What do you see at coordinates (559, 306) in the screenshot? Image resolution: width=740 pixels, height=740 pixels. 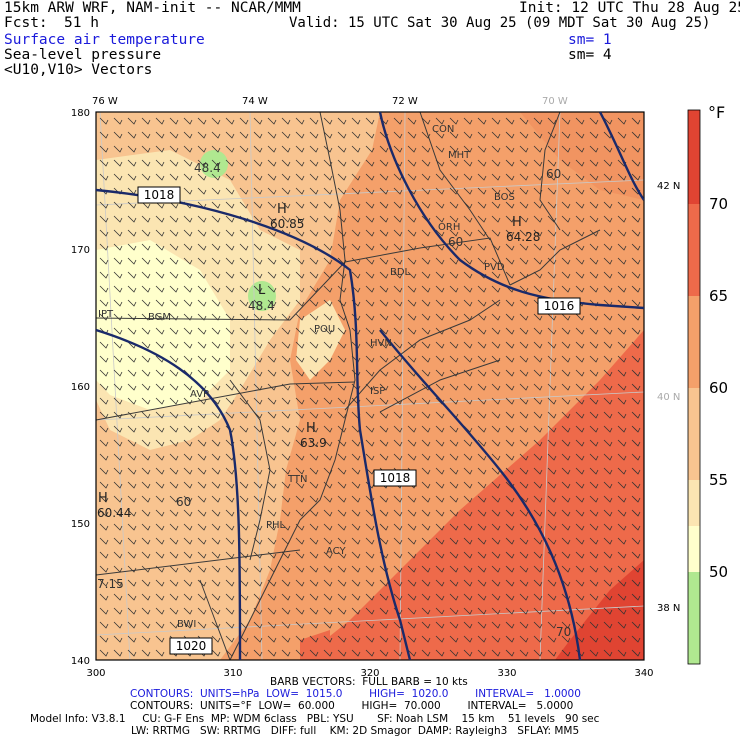 I see `isobar-label-1016: 1016` at bounding box center [559, 306].